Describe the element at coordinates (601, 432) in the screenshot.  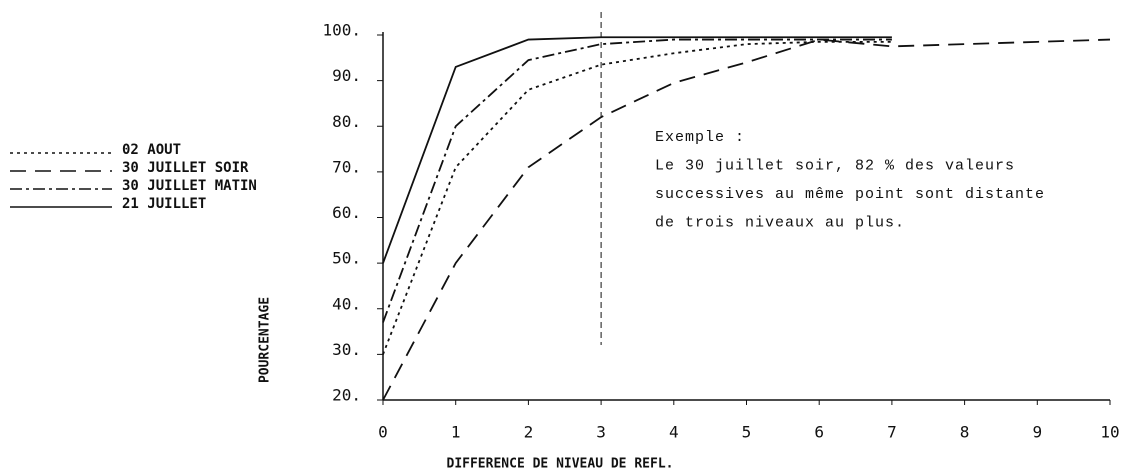
I see `x-tick-label: 3` at that location.